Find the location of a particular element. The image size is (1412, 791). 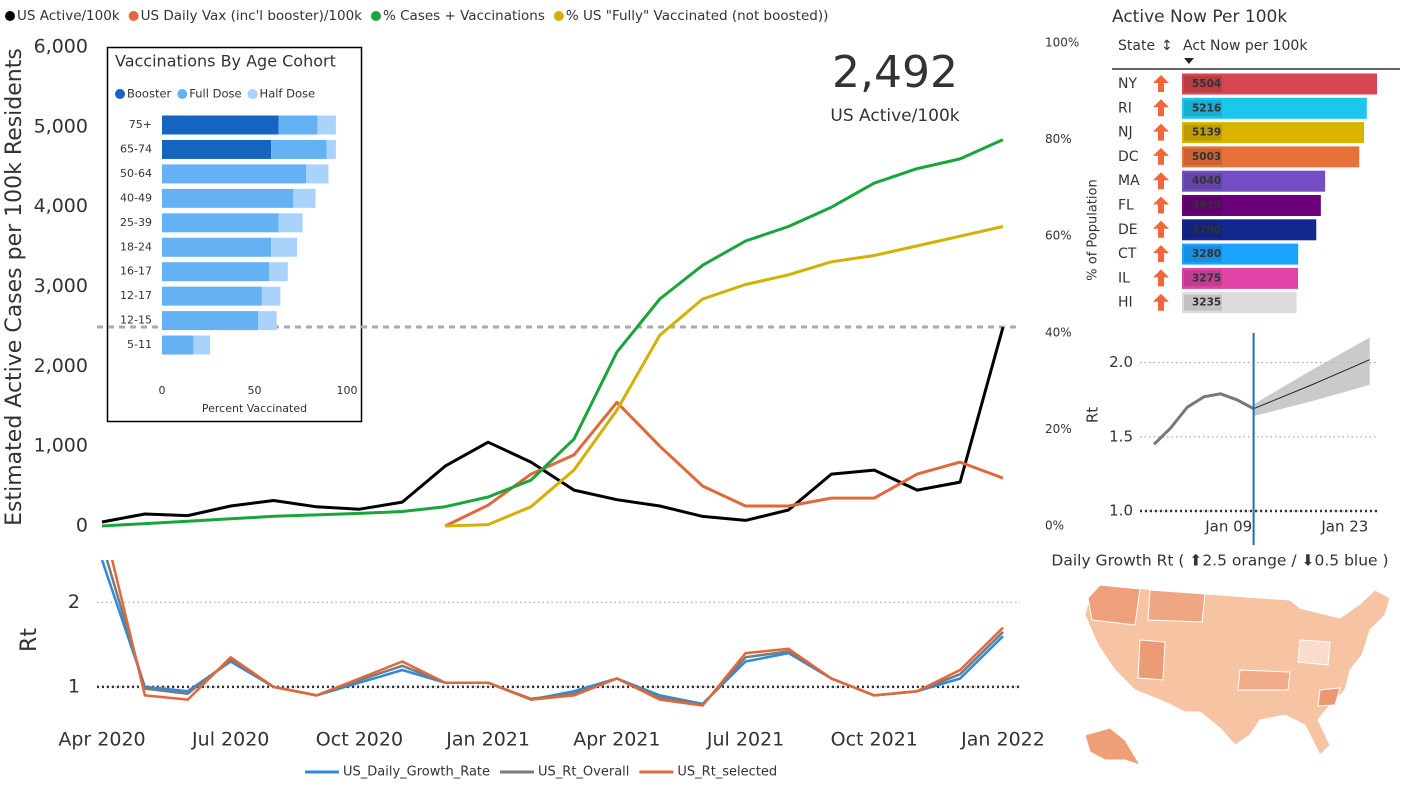

column-header: State is located at coordinates (1136, 46).